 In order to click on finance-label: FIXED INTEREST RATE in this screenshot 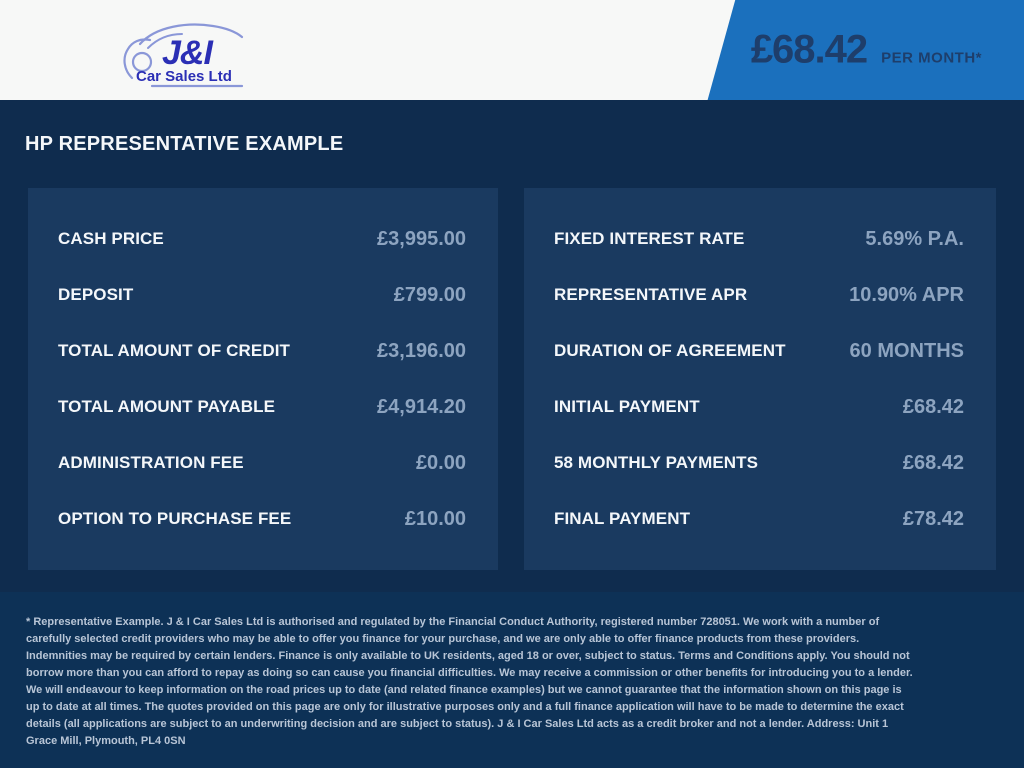, I will do `click(649, 238)`.